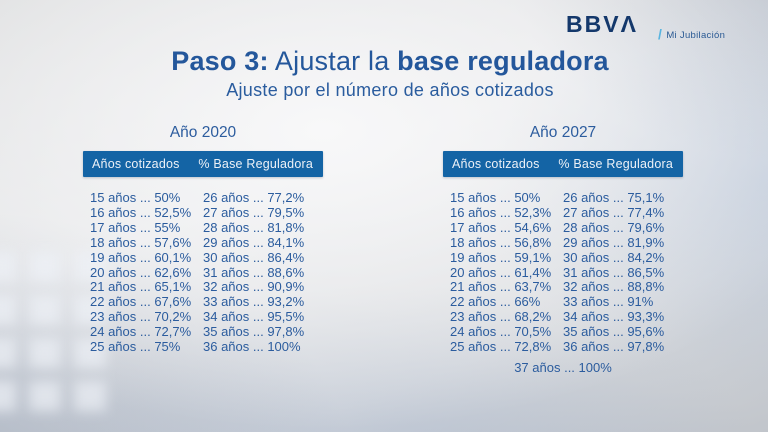 The image size is (768, 432). Describe the element at coordinates (53, 331) in the screenshot. I see `blurred-building-windows-decoration` at that location.